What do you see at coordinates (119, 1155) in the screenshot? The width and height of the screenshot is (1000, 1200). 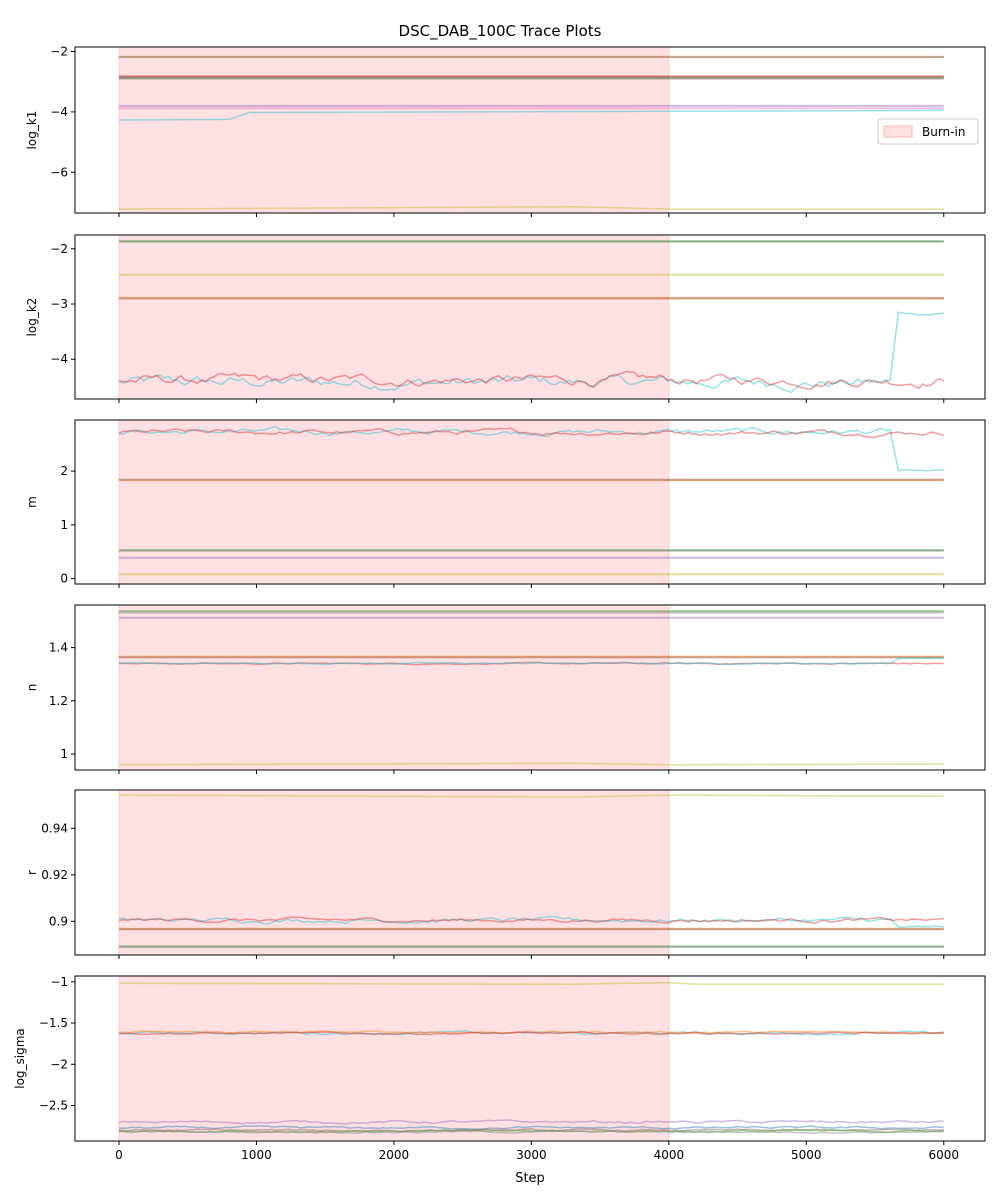 I see `x-tick-label: 0` at bounding box center [119, 1155].